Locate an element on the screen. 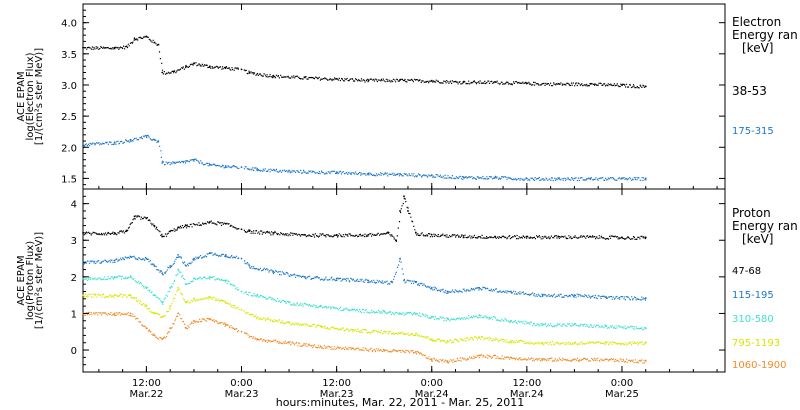 The height and width of the screenshot is (410, 800). series-1060-1900 is located at coordinates (364, 337).